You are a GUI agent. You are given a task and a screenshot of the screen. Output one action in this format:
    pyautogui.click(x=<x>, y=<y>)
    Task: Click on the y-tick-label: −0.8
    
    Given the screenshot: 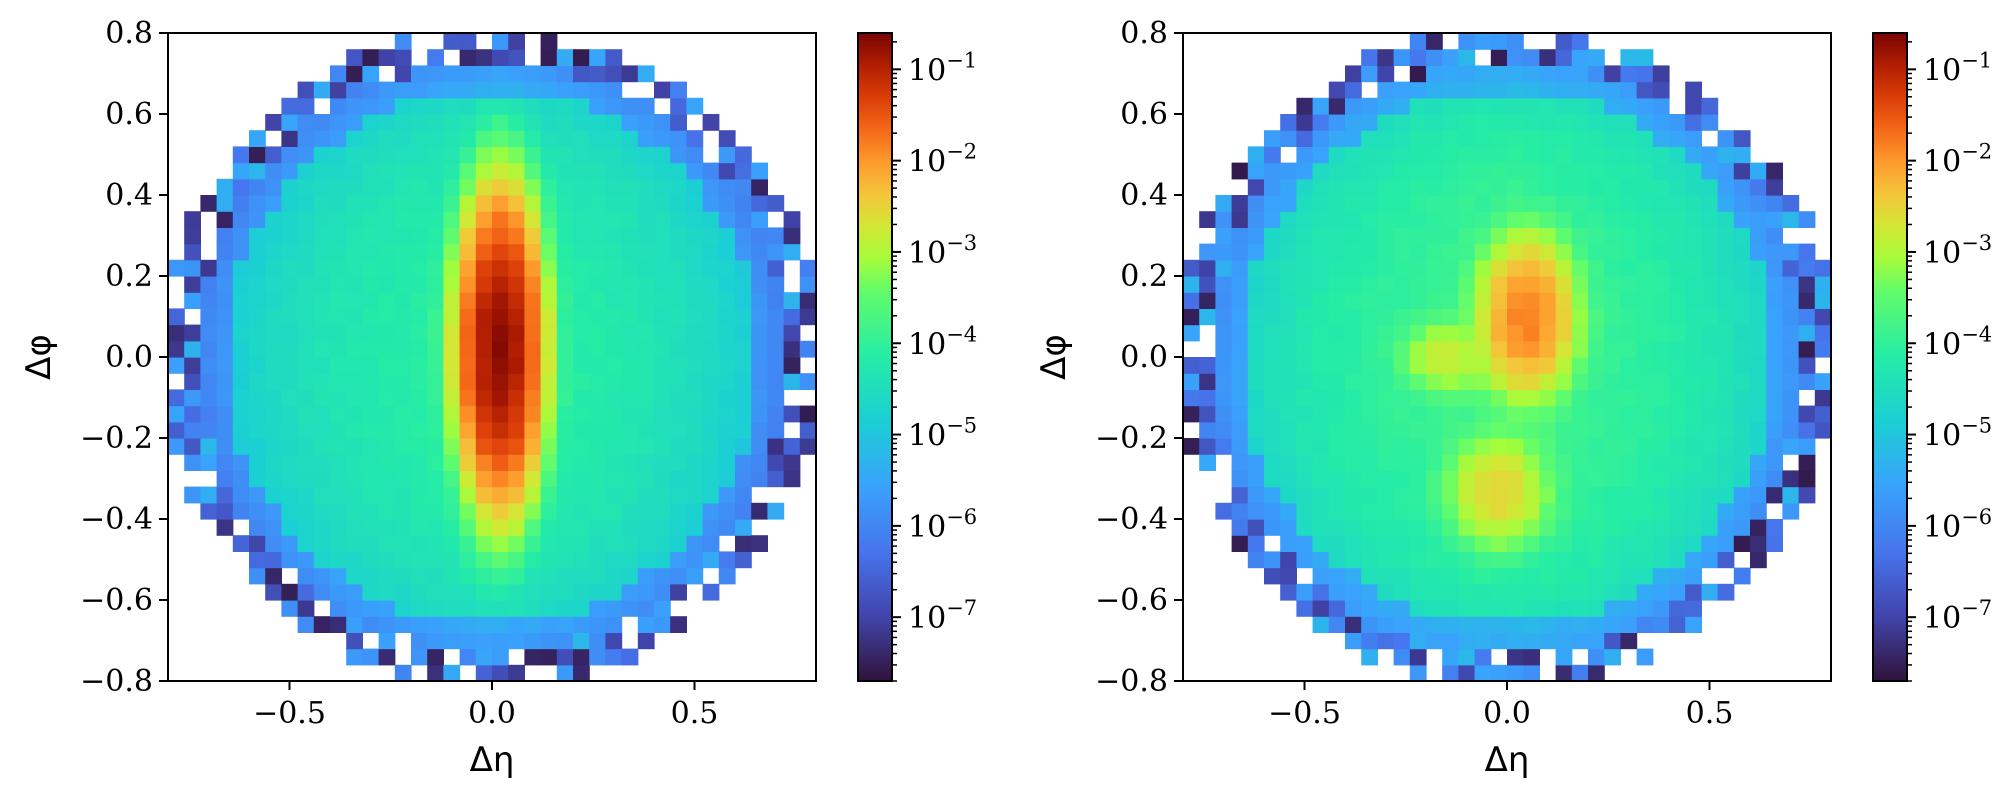 What is the action you would take?
    pyautogui.click(x=116, y=681)
    